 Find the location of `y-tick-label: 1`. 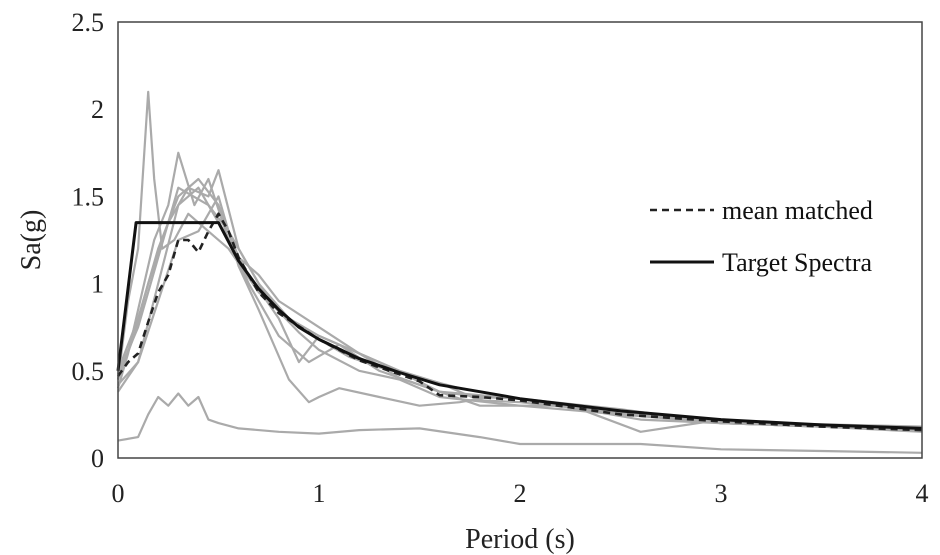

y-tick-label: 1 is located at coordinates (97, 284).